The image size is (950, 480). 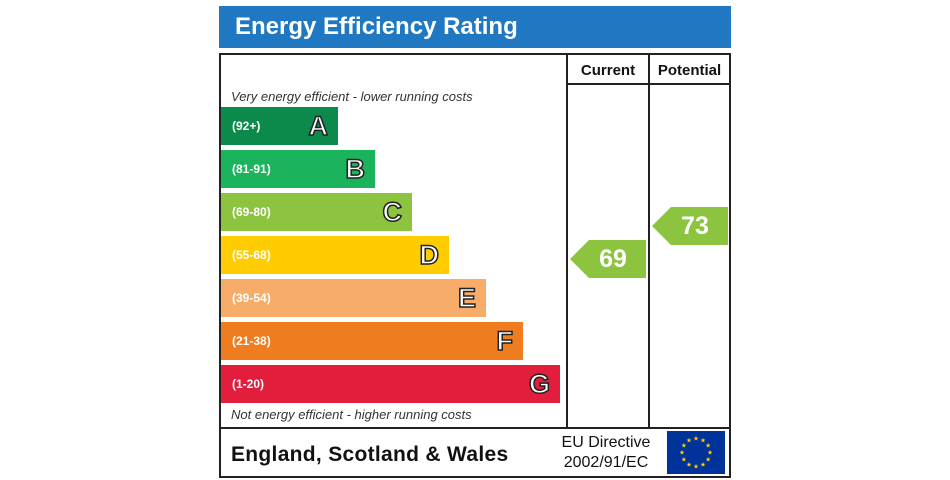 What do you see at coordinates (335, 255) in the screenshot?
I see `rating-band-d: (55-68) D` at bounding box center [335, 255].